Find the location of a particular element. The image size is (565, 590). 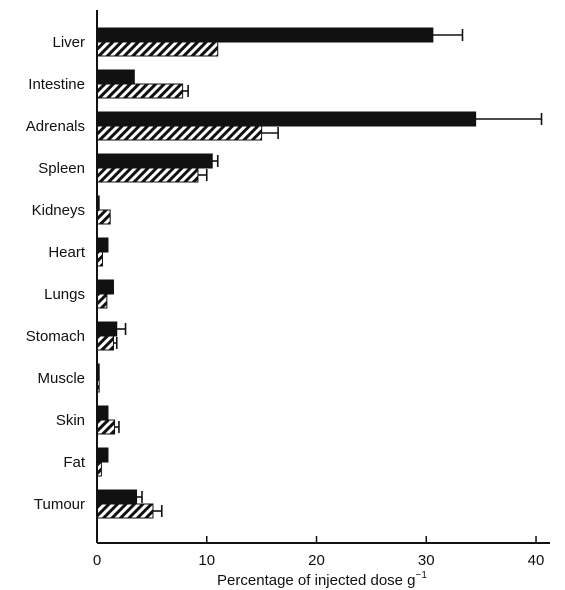

bar-skin-solid is located at coordinates (102, 413).